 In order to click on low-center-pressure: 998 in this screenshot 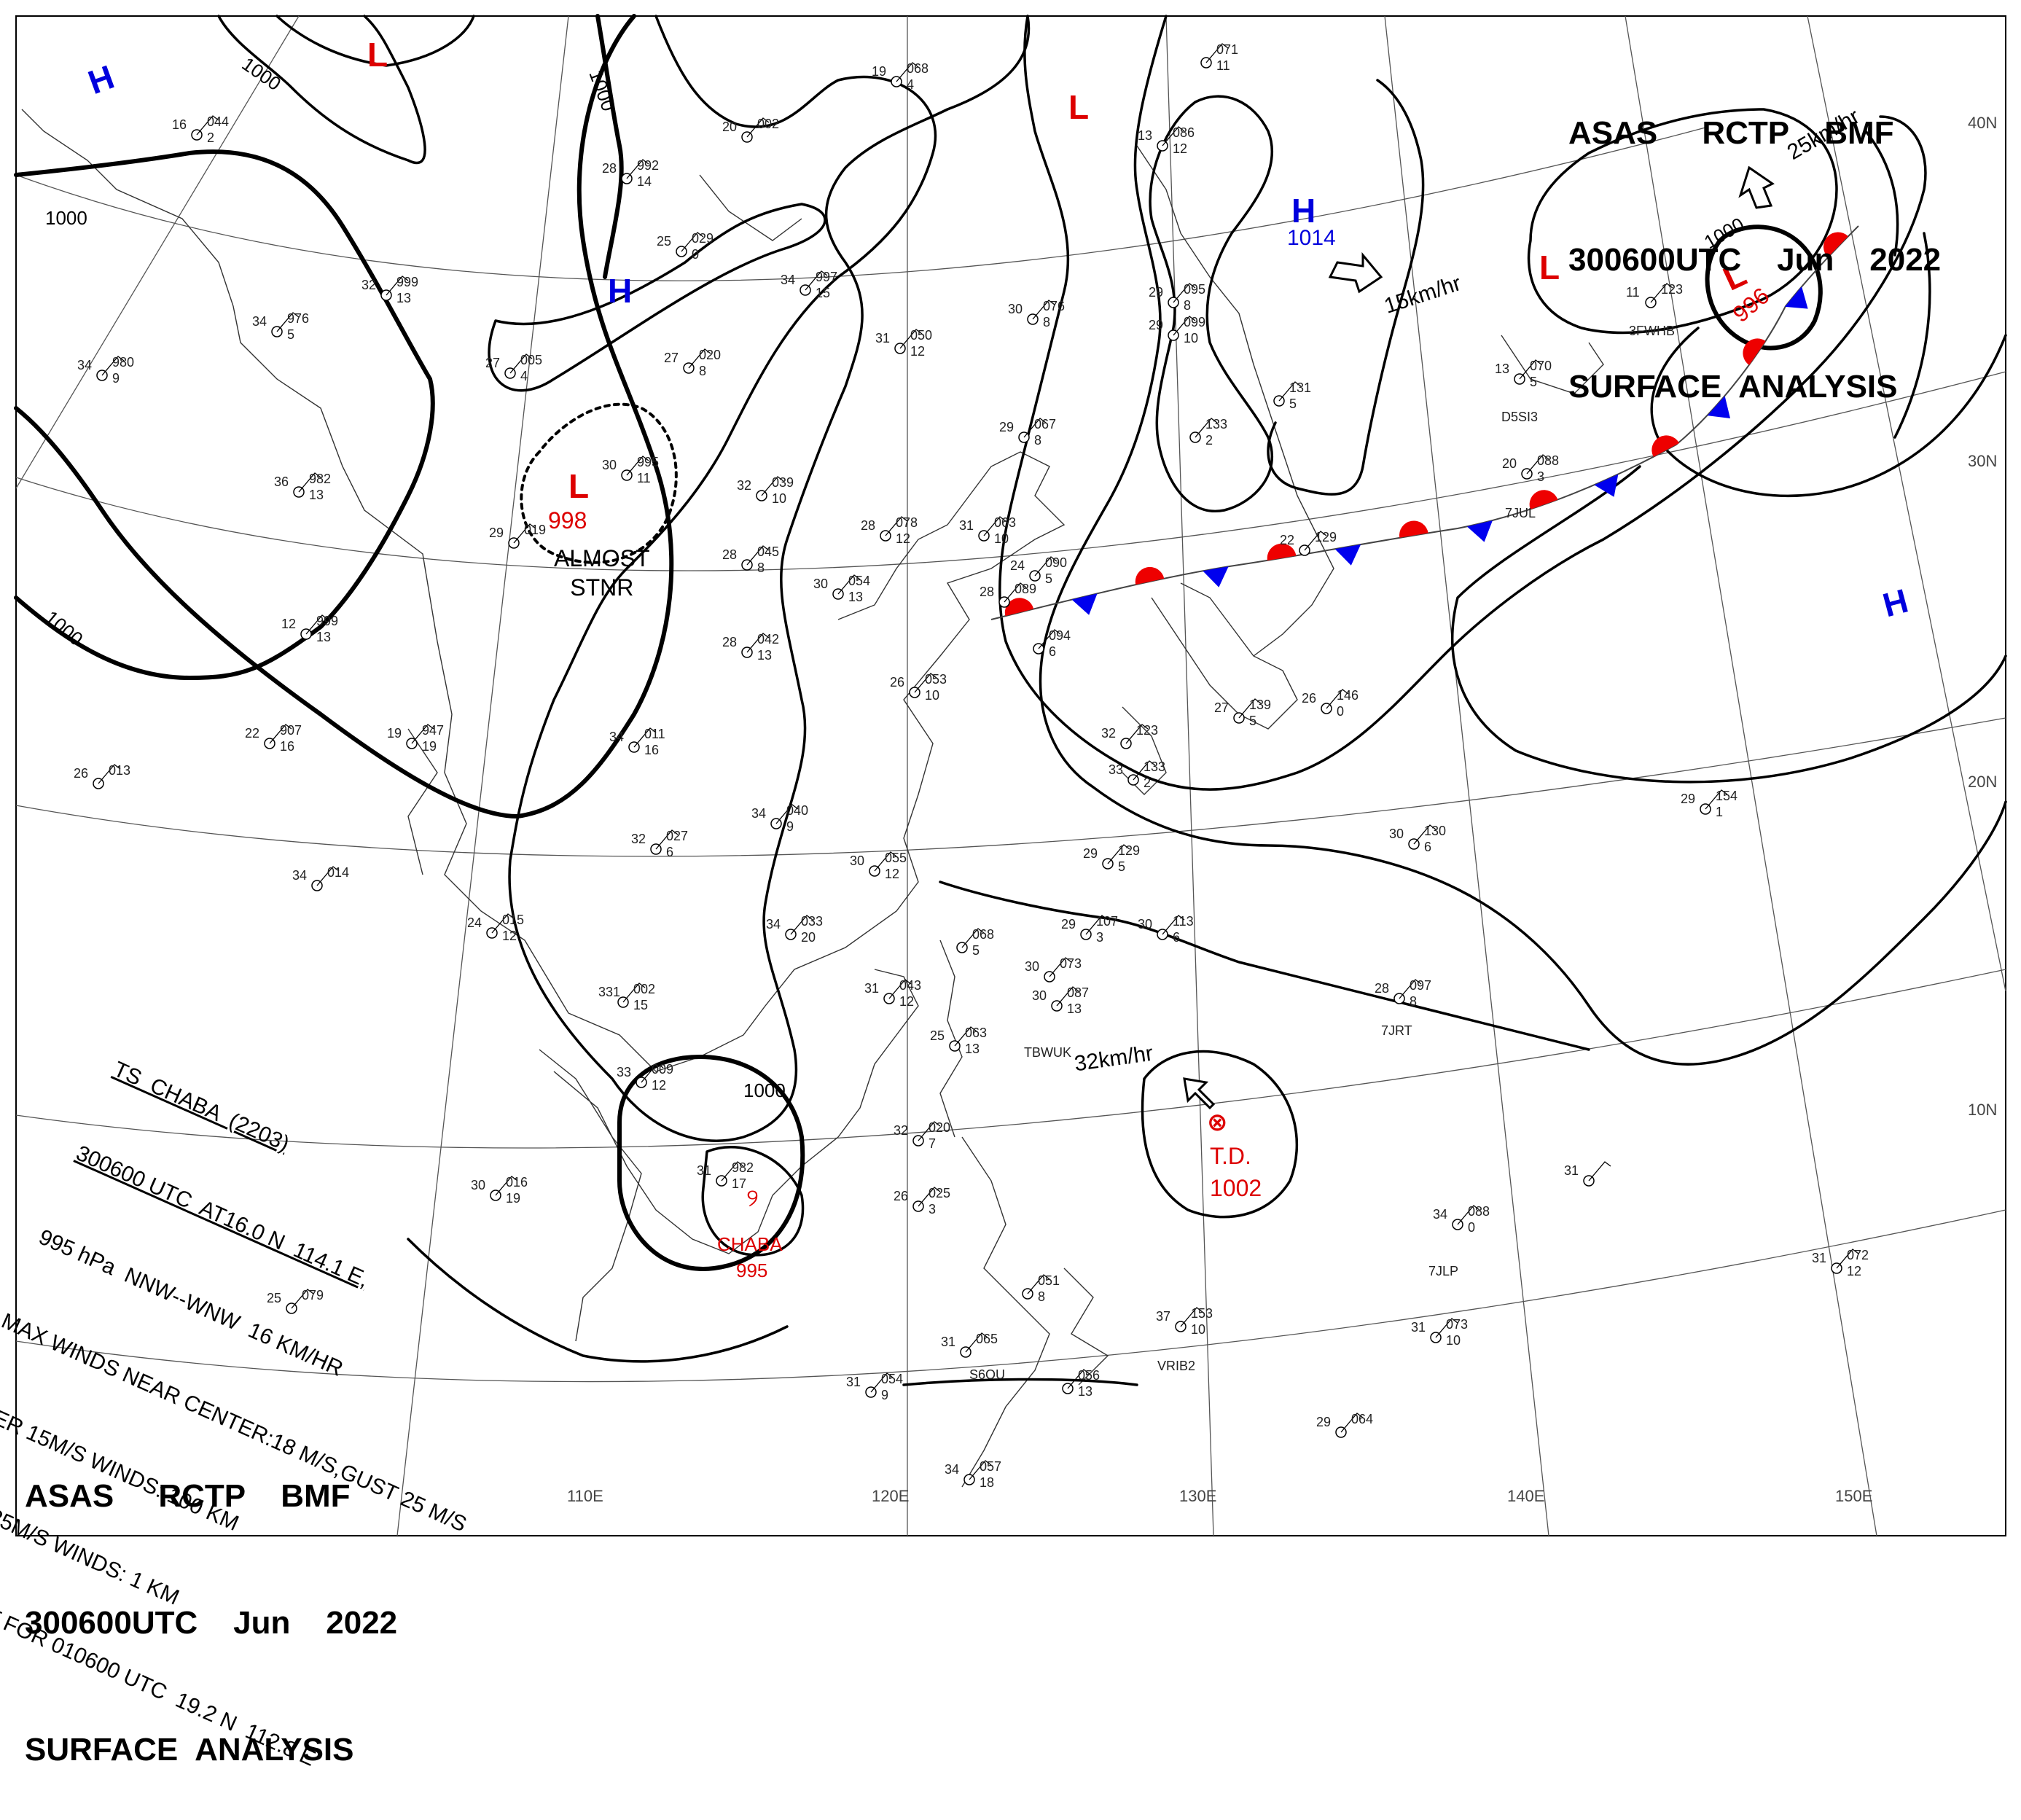, I will do `click(567, 521)`.